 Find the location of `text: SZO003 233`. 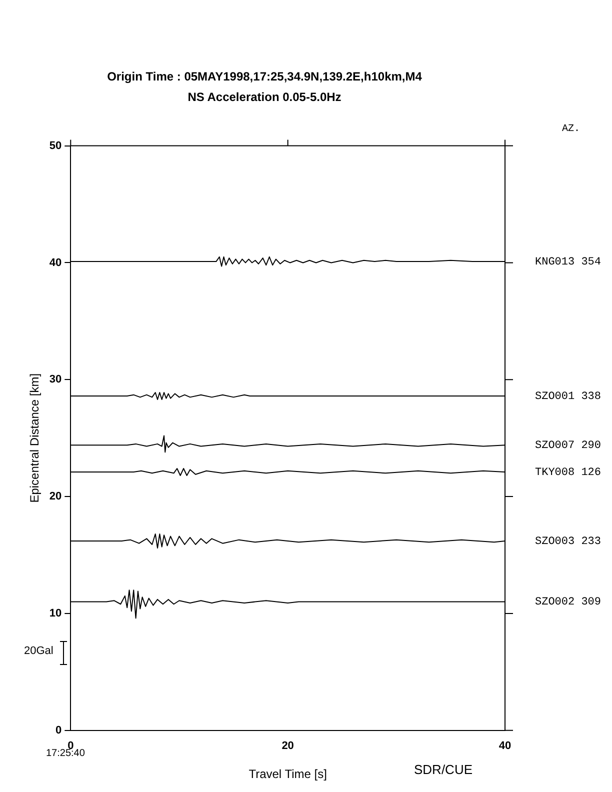

text: SZO003 233 is located at coordinates (568, 542).